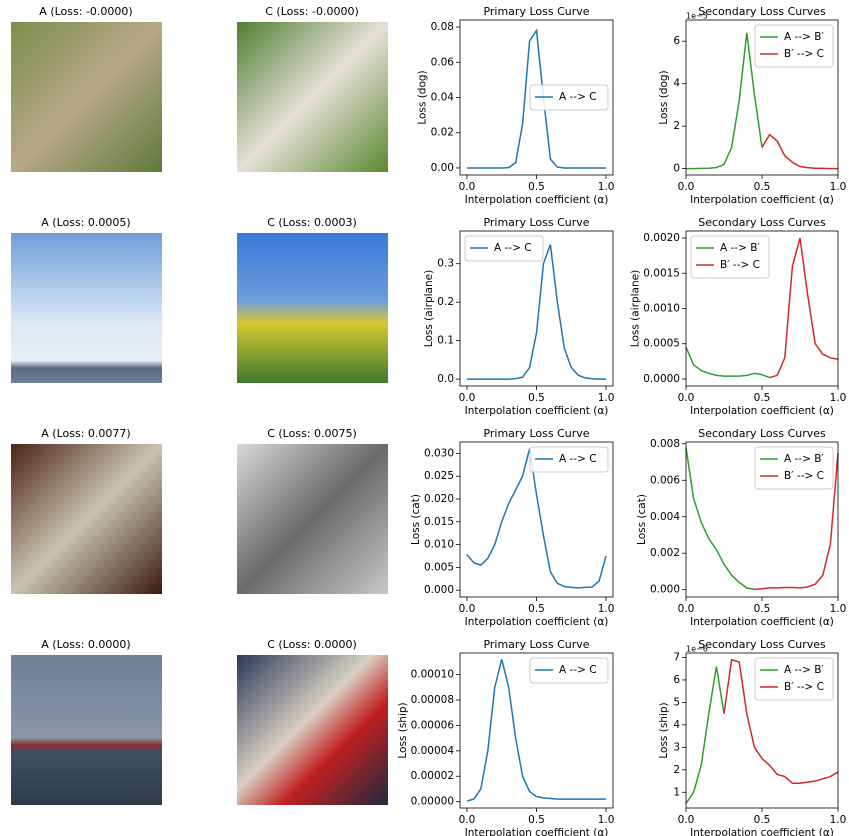 The height and width of the screenshot is (836, 849). What do you see at coordinates (85, 222) in the screenshot?
I see `image-title: A (Loss: 0.0005)` at bounding box center [85, 222].